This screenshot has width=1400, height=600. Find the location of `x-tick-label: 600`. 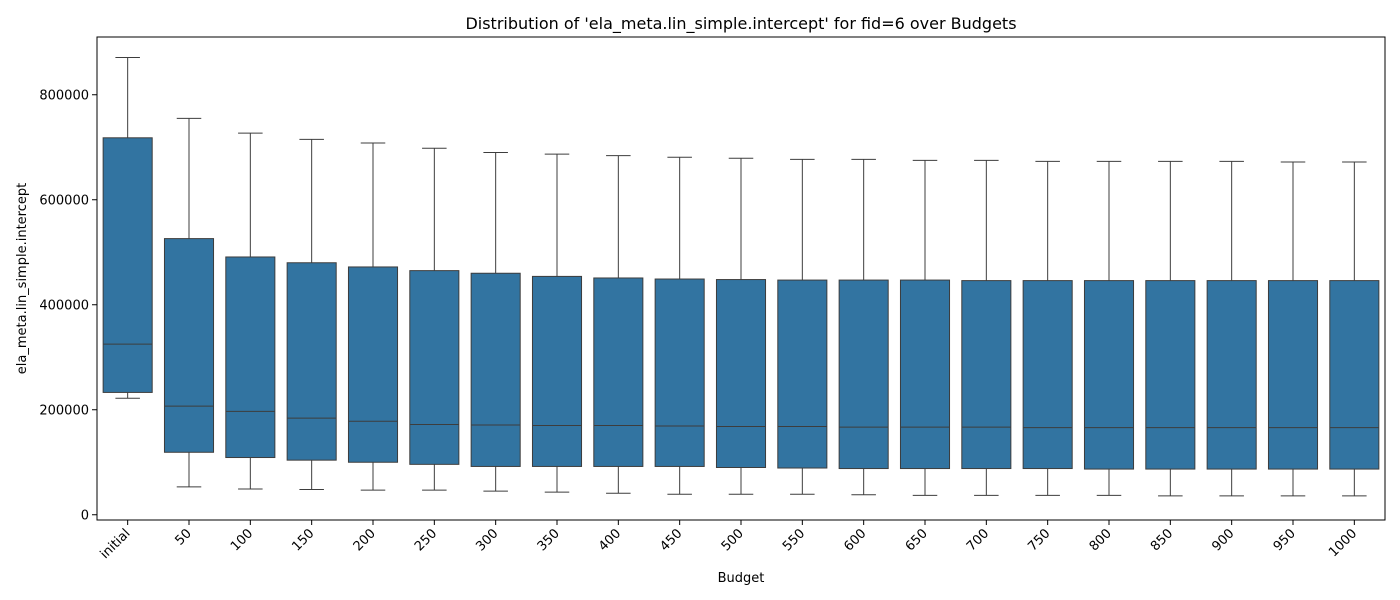

x-tick-label: 600 is located at coordinates (855, 540).